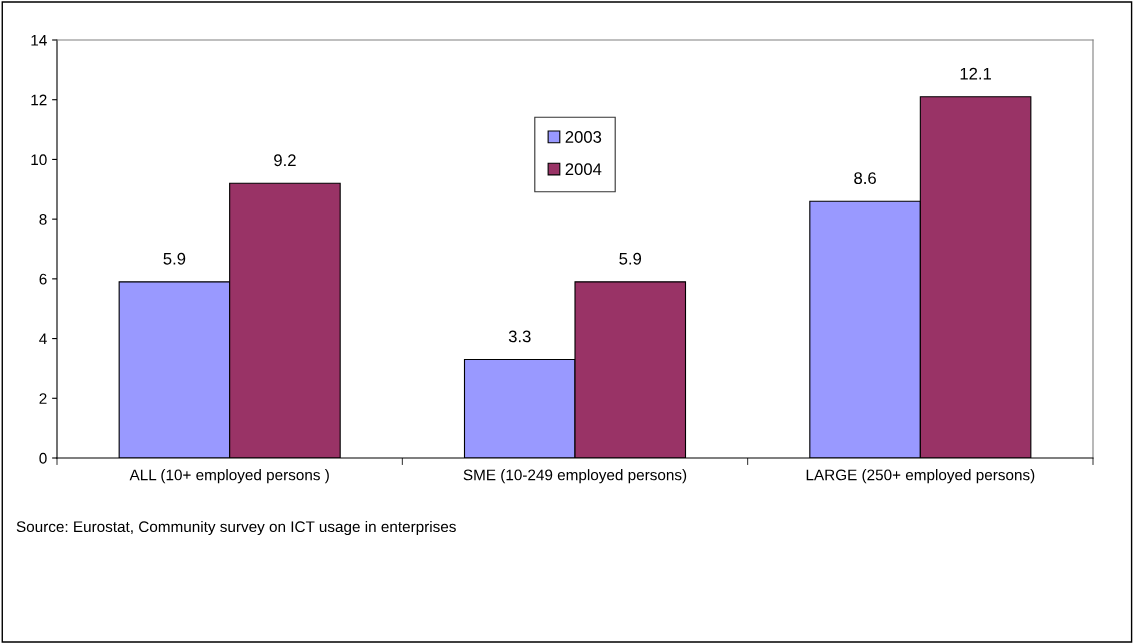 Image resolution: width=1135 pixels, height=644 pixels. Describe the element at coordinates (575, 476) in the screenshot. I see `x-tick-label: SME (10-249 employed persons)` at that location.